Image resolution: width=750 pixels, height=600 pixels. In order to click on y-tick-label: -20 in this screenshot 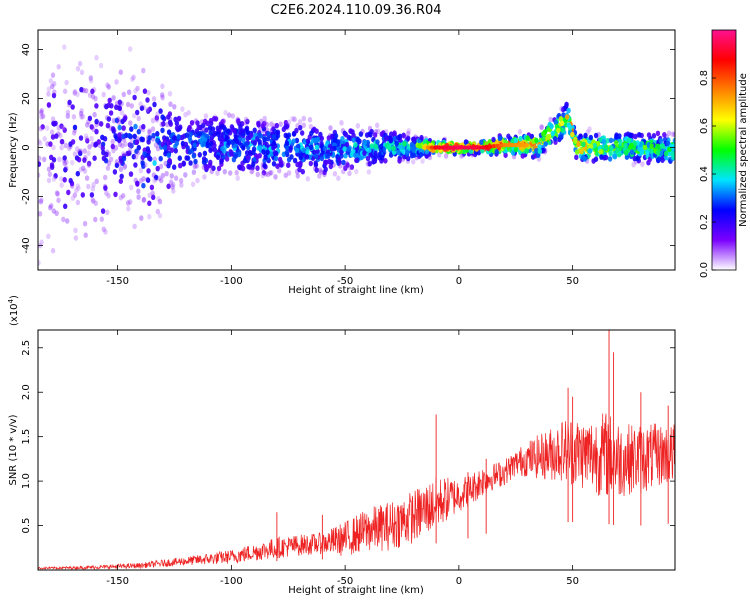, I will do `click(26, 196)`.